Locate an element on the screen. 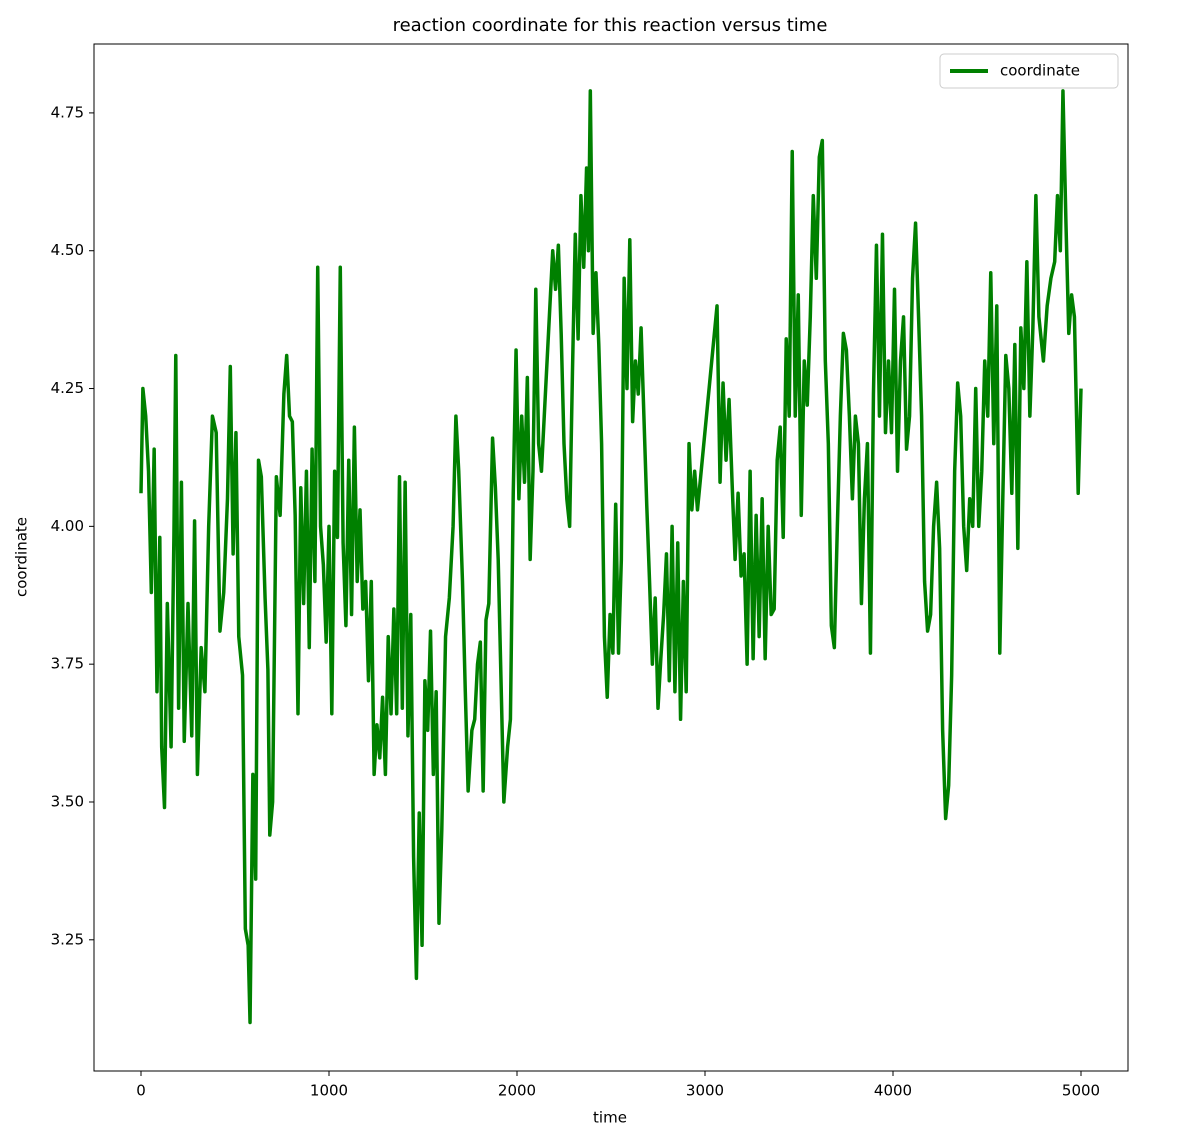 This screenshot has width=1185, height=1138. y-tick-label: 3.25 is located at coordinates (67, 939).